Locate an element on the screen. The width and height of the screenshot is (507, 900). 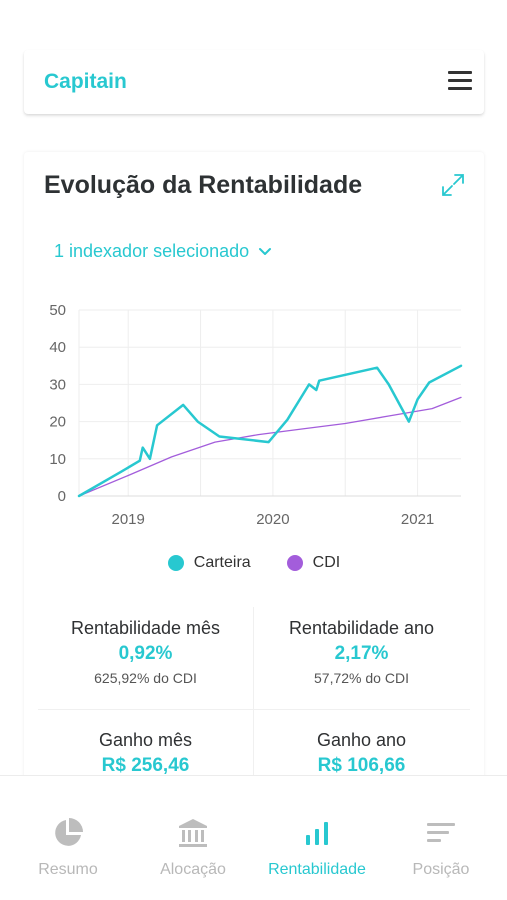
nav-item-resumo: Resumo is located at coordinates (68, 847).